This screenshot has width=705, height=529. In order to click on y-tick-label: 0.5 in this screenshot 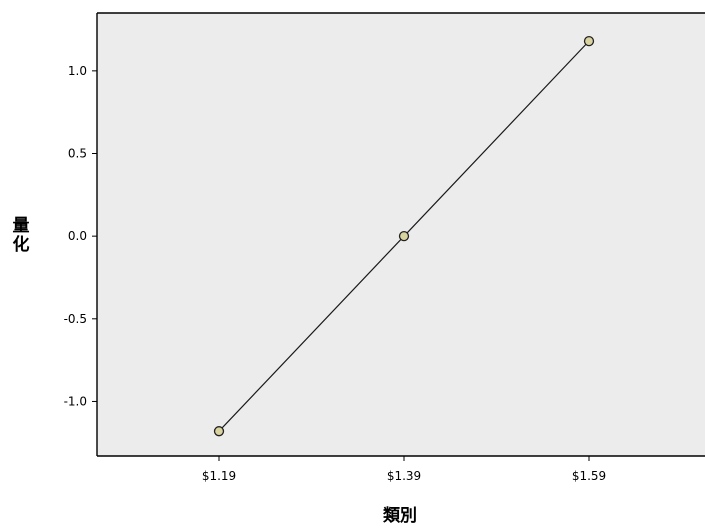, I will do `click(77, 154)`.